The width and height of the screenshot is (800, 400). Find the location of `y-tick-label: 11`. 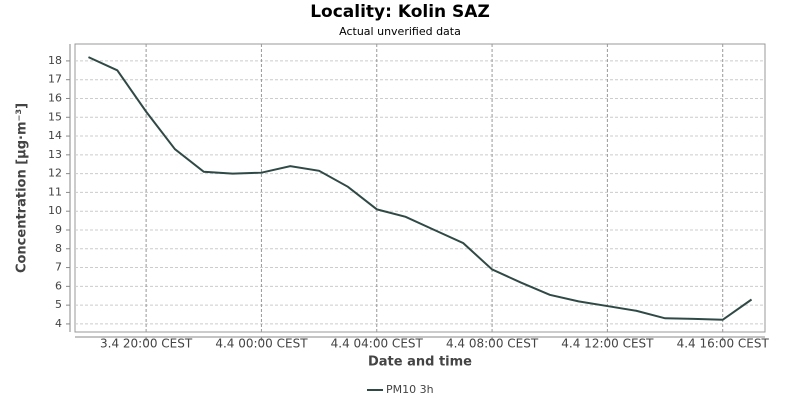

y-tick-label: 11 is located at coordinates (55, 191).